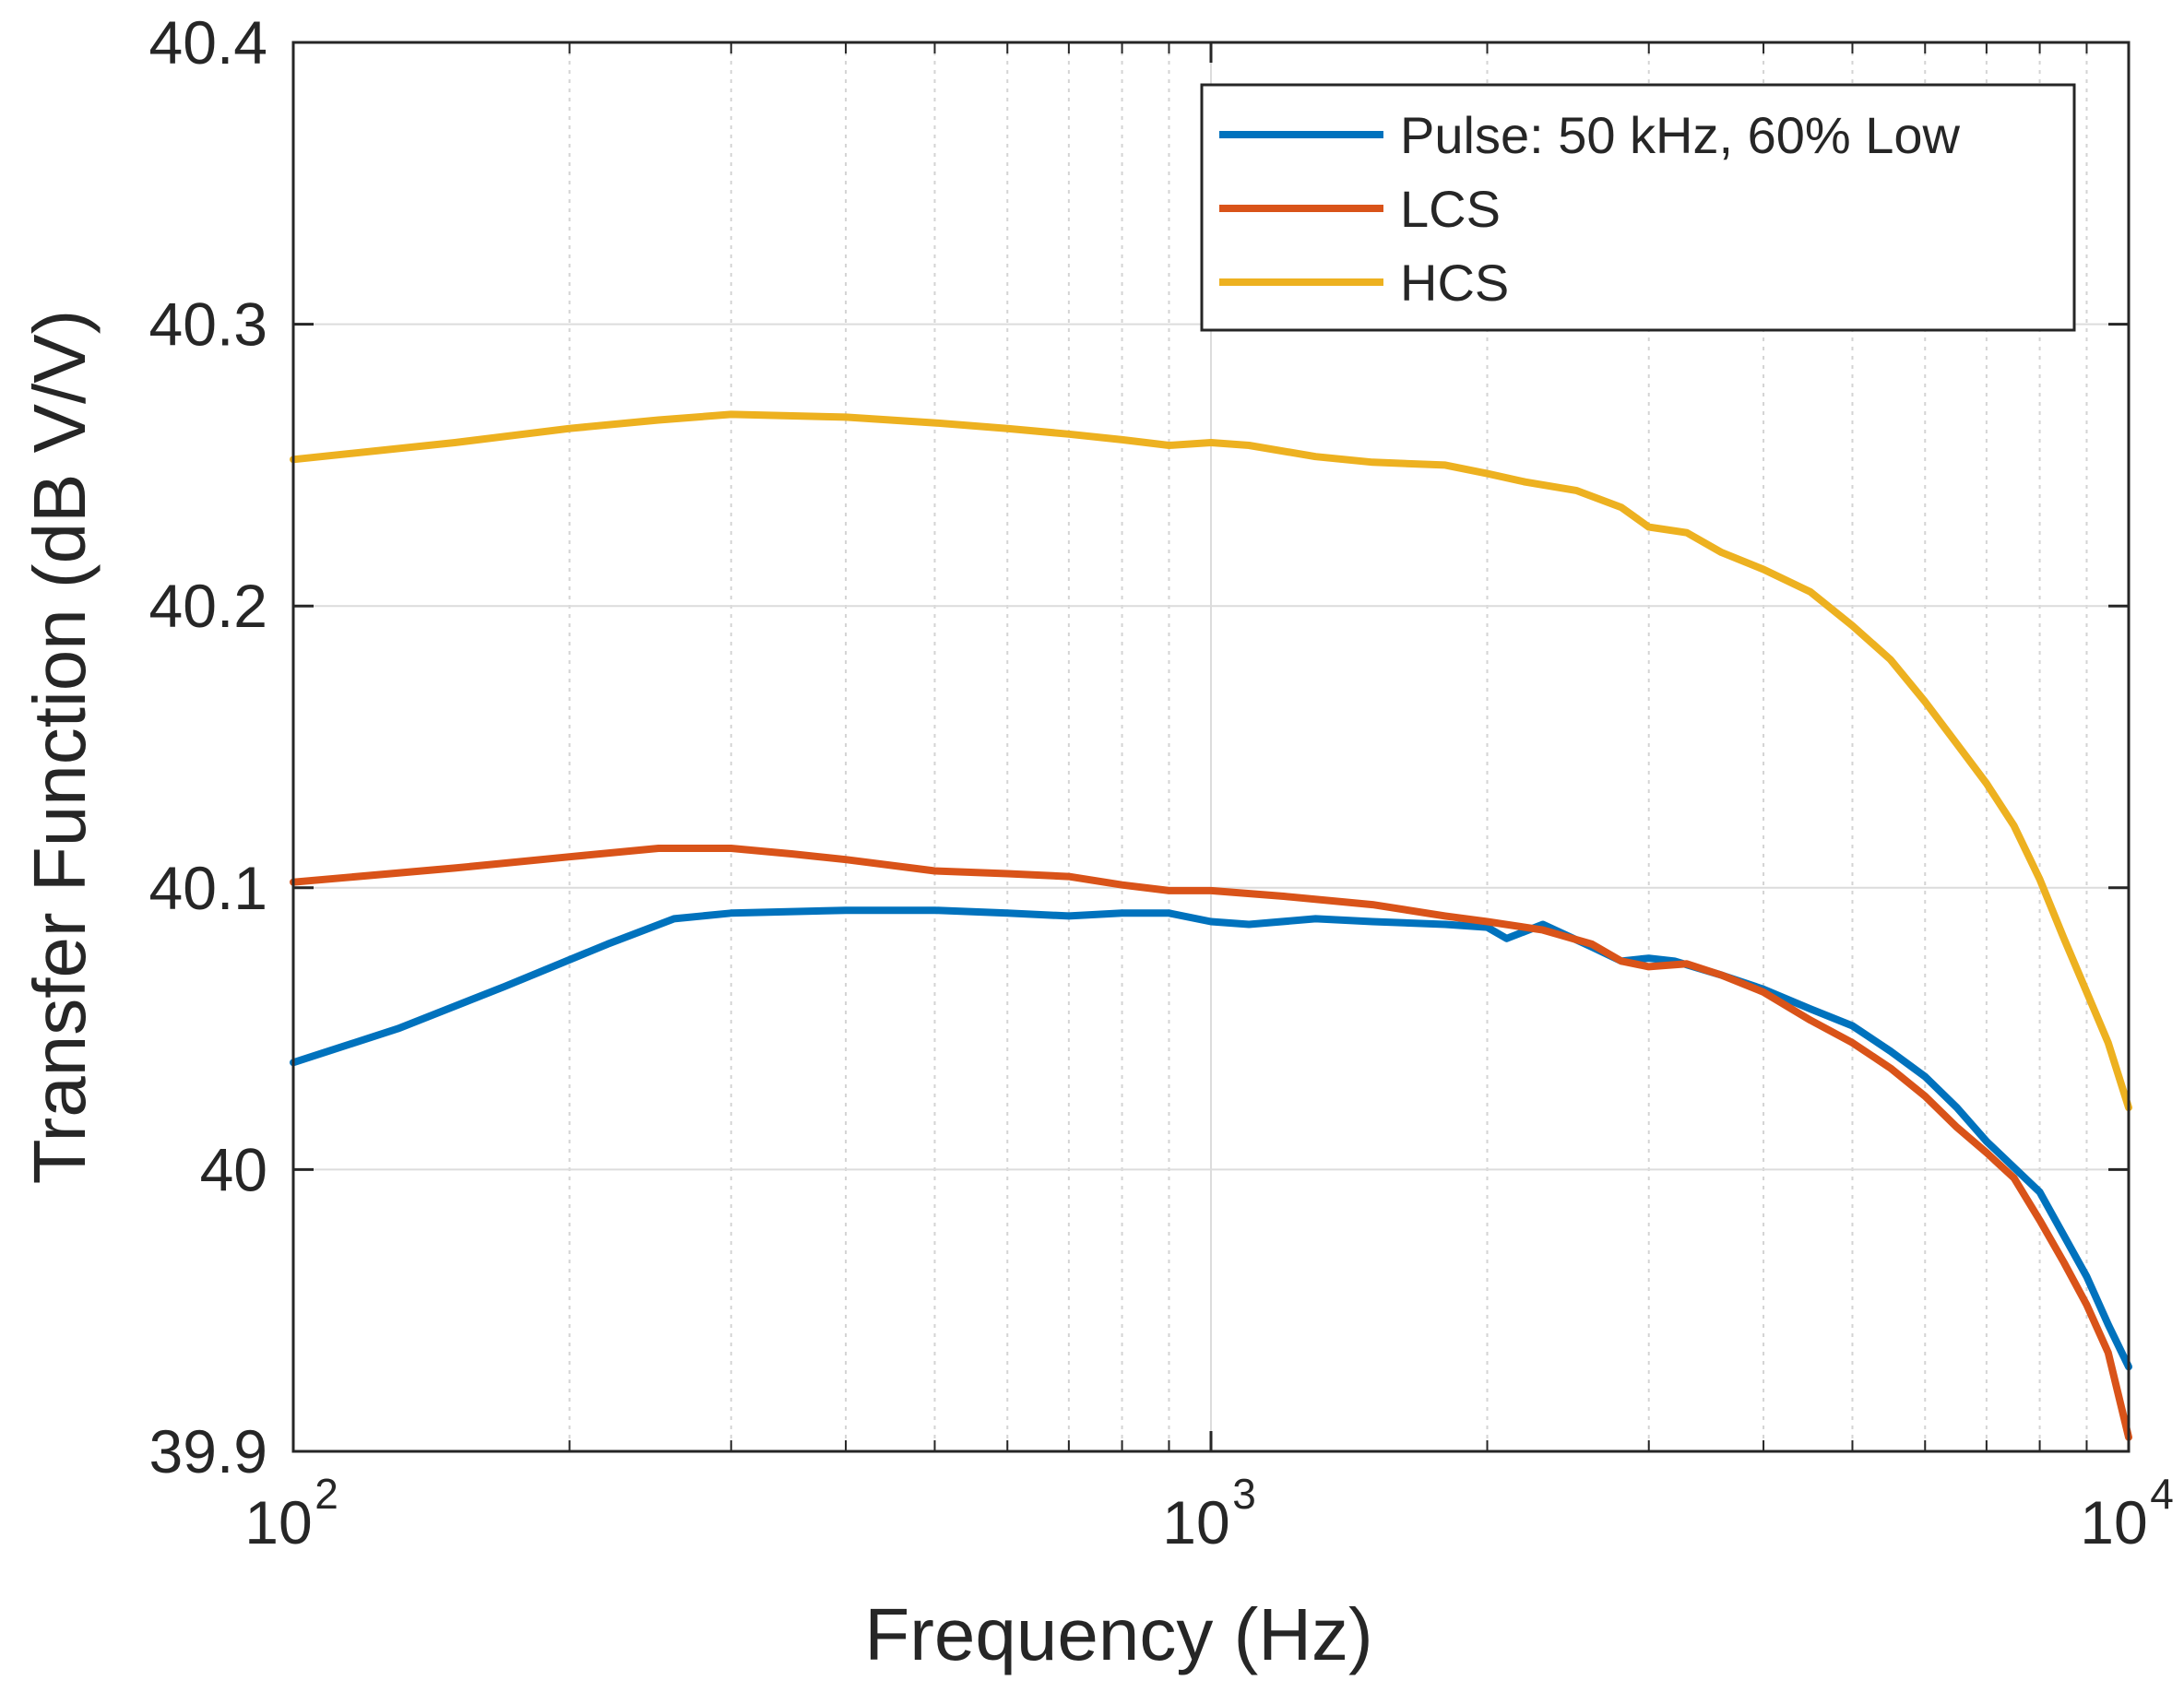 Image resolution: width=2184 pixels, height=1704 pixels. What do you see at coordinates (2162, 1494) in the screenshot?
I see `x-tick-label-exponent: 4` at bounding box center [2162, 1494].